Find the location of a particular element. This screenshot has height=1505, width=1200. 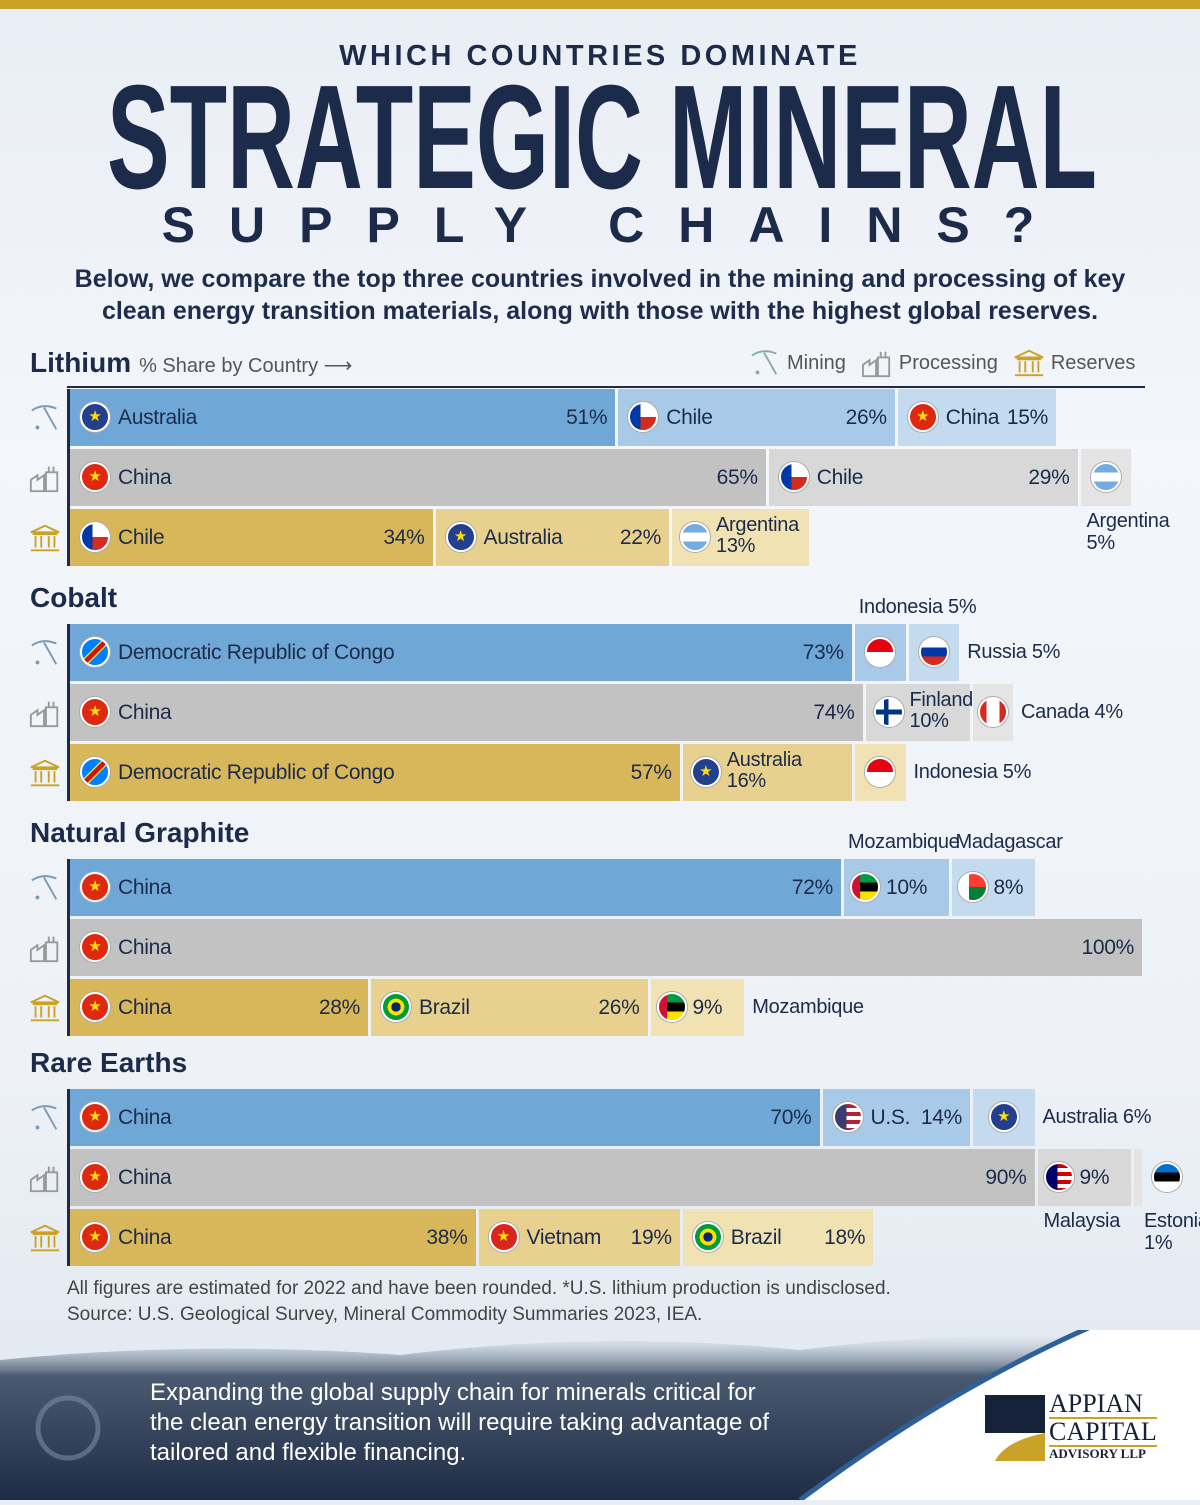

flag-icon-argentina is located at coordinates (1105, 477).